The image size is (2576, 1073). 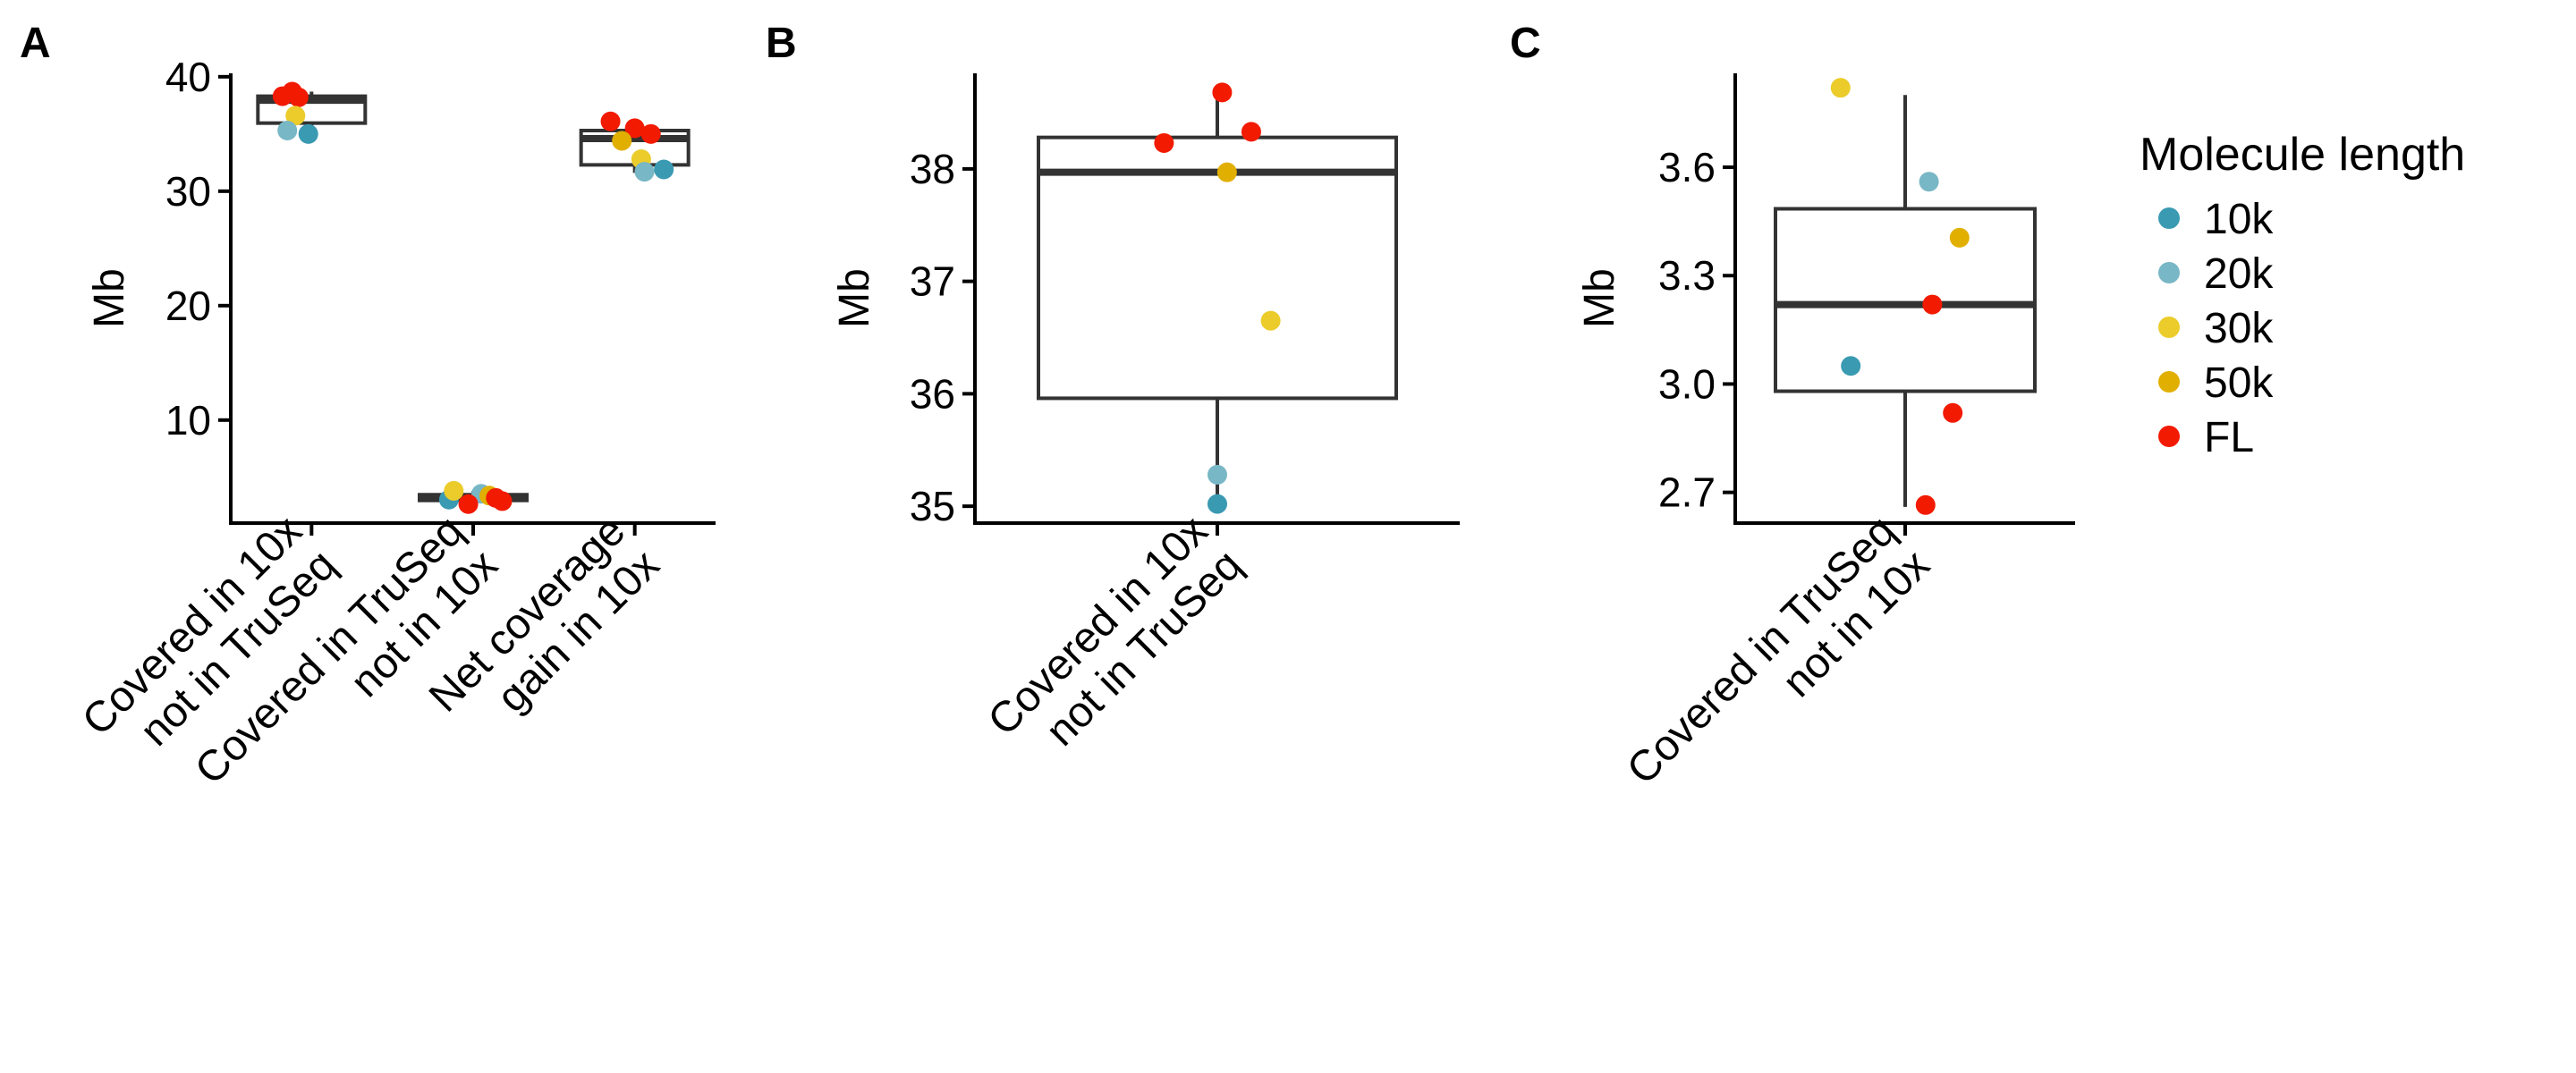 I want to click on legend-title: Molecule length, so click(x=2302, y=155).